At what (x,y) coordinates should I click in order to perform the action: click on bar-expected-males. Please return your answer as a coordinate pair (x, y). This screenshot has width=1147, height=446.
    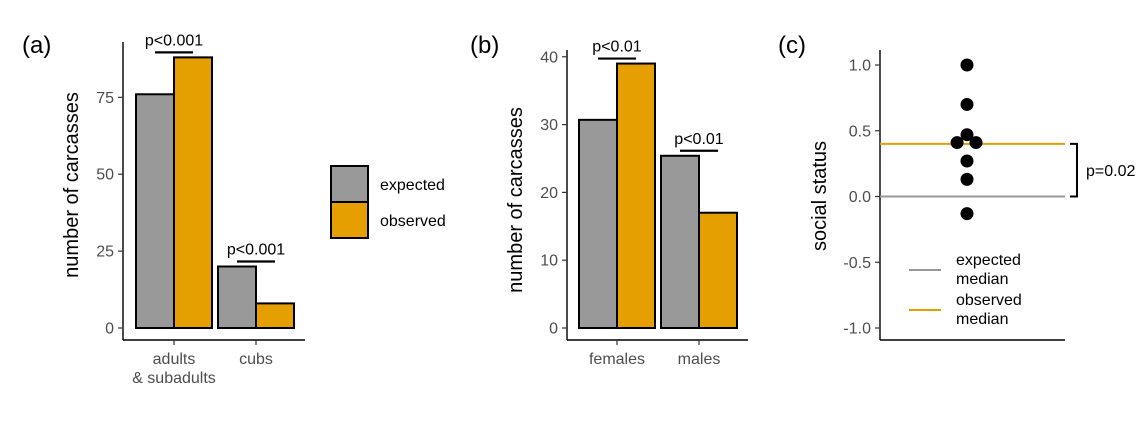
    Looking at the image, I should click on (680, 242).